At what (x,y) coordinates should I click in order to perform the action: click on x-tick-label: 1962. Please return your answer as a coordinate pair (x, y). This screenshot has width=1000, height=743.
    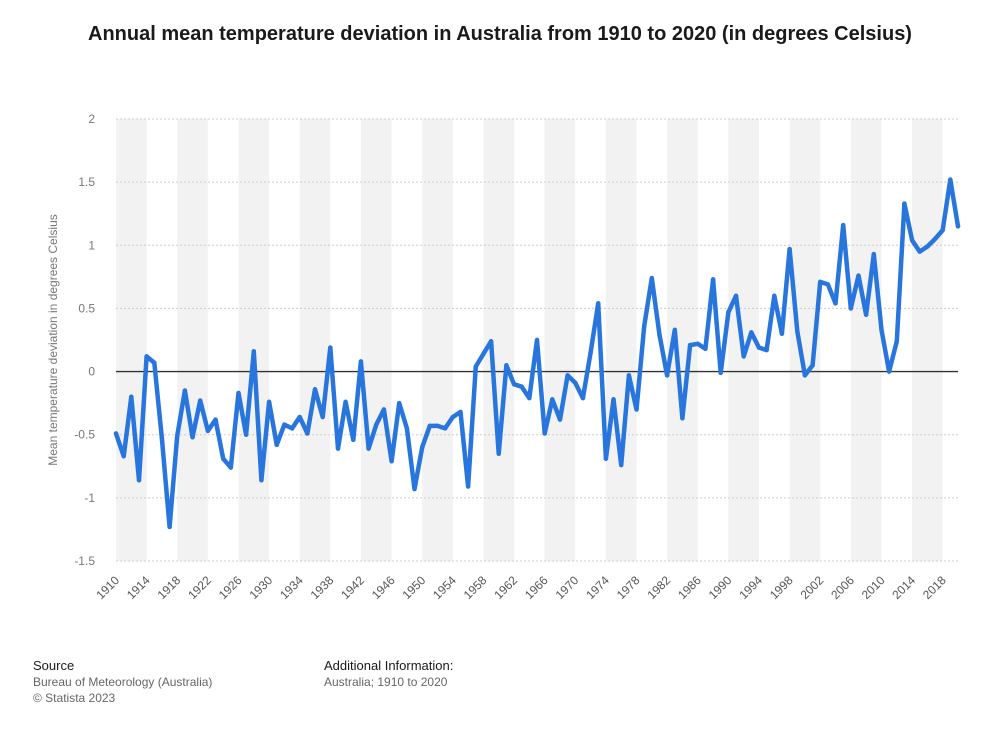
    Looking at the image, I should click on (505, 587).